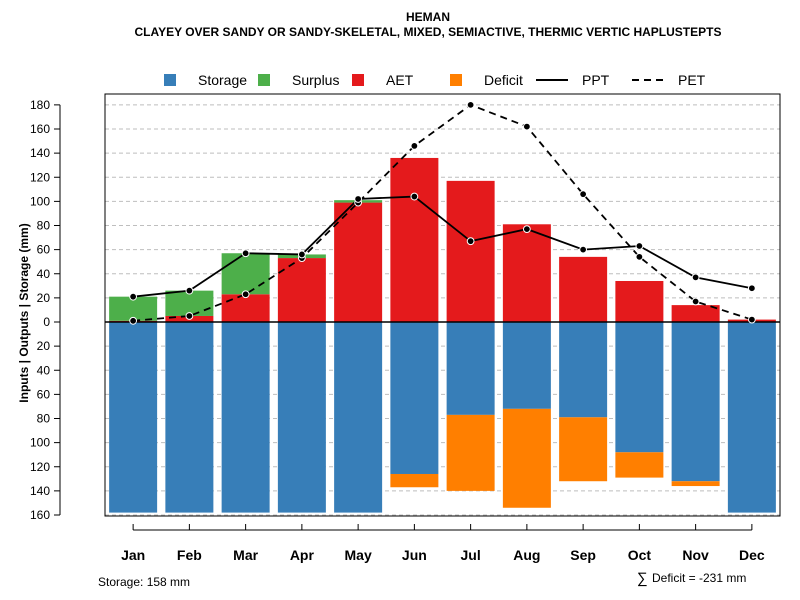 Image resolution: width=800 pixels, height=600 pixels. Describe the element at coordinates (46, 322) in the screenshot. I see `y-tick-label: 0` at that location.